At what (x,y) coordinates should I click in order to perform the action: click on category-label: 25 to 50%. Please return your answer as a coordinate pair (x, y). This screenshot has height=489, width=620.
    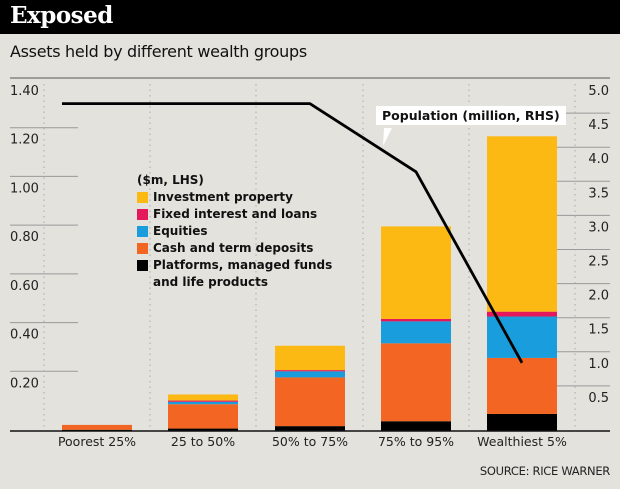
    Looking at the image, I should click on (203, 441).